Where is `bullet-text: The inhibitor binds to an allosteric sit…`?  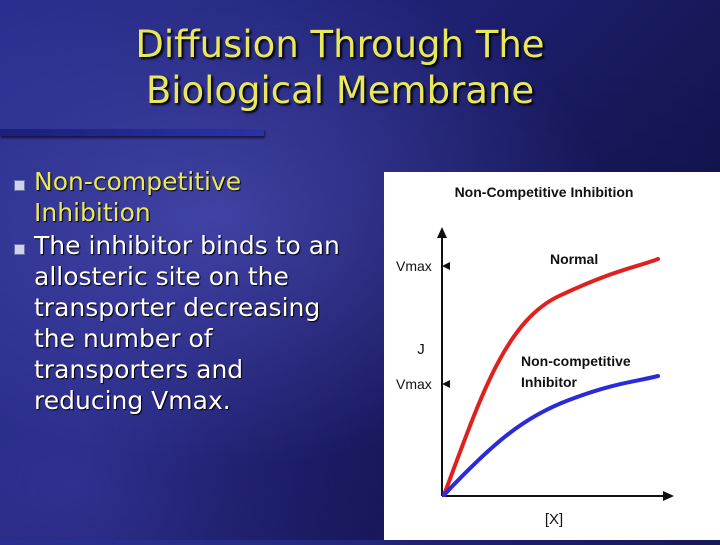
bullet-text: The inhibitor binds to an allosteric sit… is located at coordinates (187, 323).